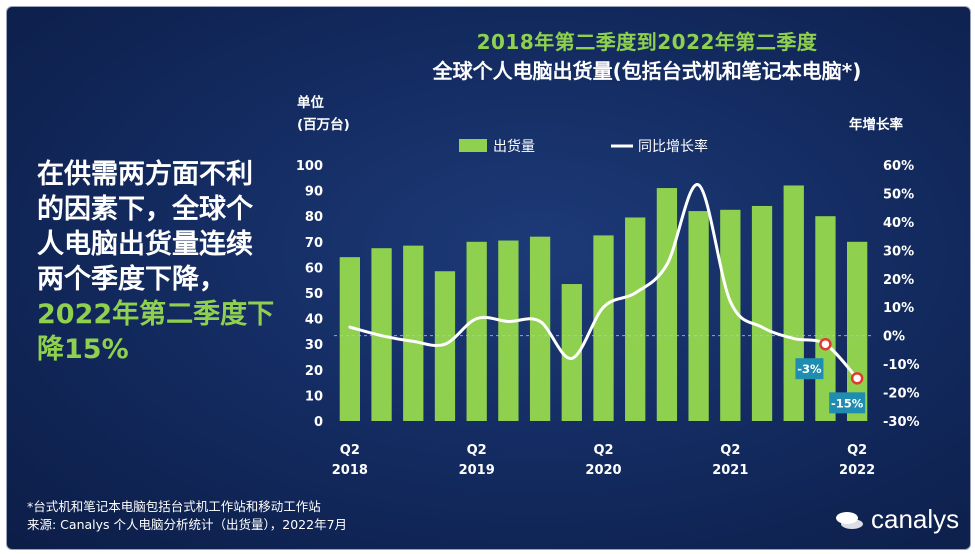 The height and width of the screenshot is (554, 975). What do you see at coordinates (898, 223) in the screenshot?
I see `y2-tick-label: 40%` at bounding box center [898, 223].